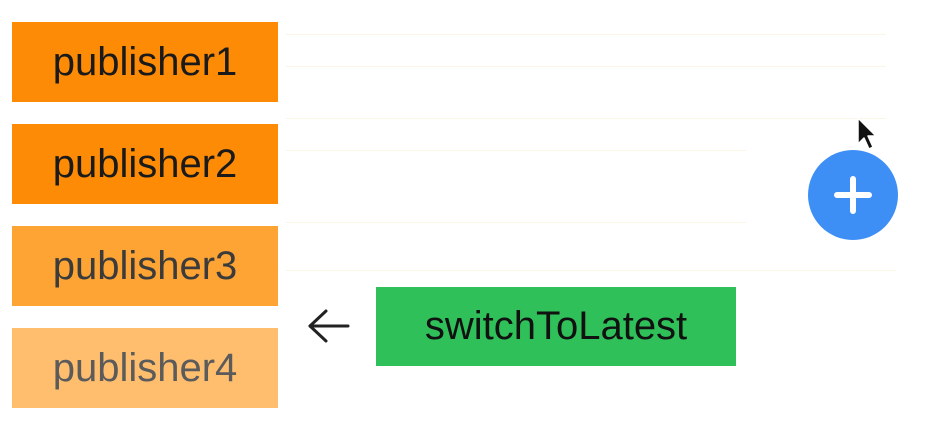  I want to click on plus-icon, so click(853, 195).